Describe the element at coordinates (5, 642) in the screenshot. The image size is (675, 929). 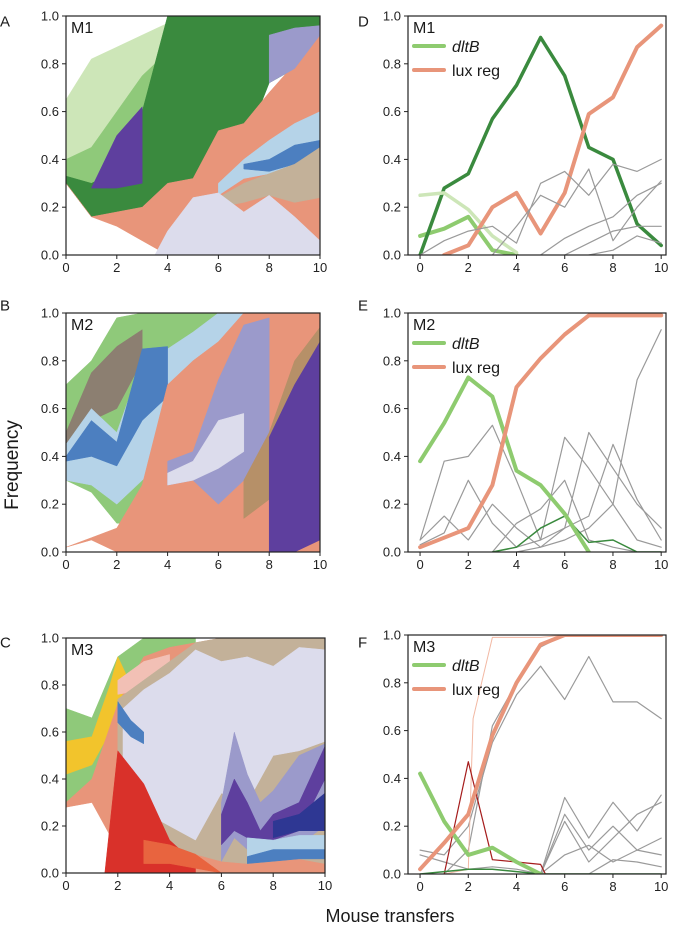
I see `panel-letter: C` at that location.